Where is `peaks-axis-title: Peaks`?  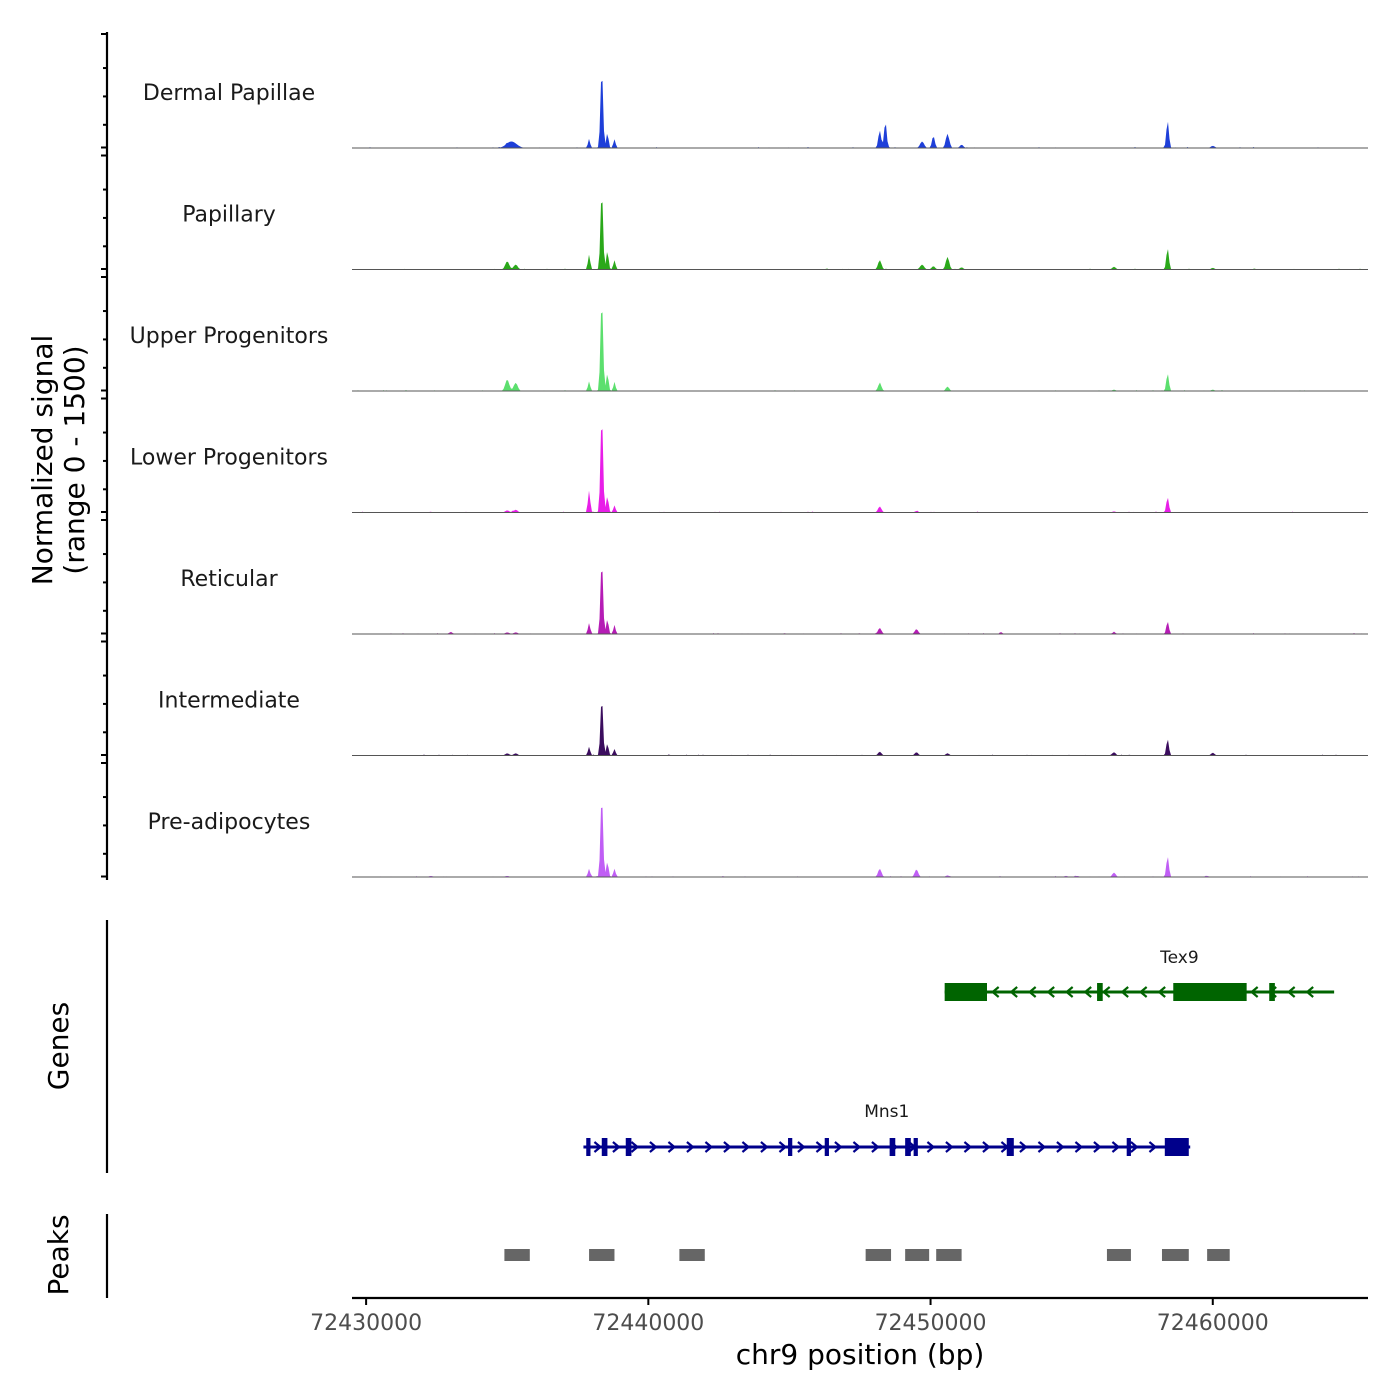
peaks-axis-title: Peaks is located at coordinates (58, 1254).